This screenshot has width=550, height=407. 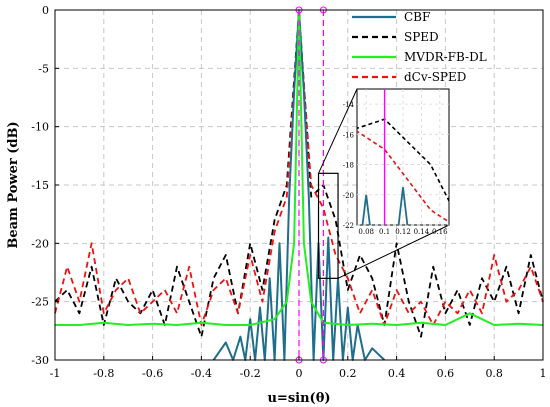 I want to click on y-tick-label: -5, so click(x=43, y=68).